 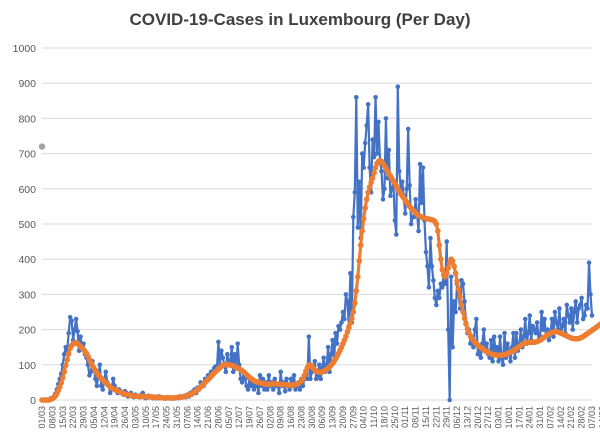 What do you see at coordinates (405, 417) in the screenshot?
I see `x-tick-label: 01/11` at bounding box center [405, 417].